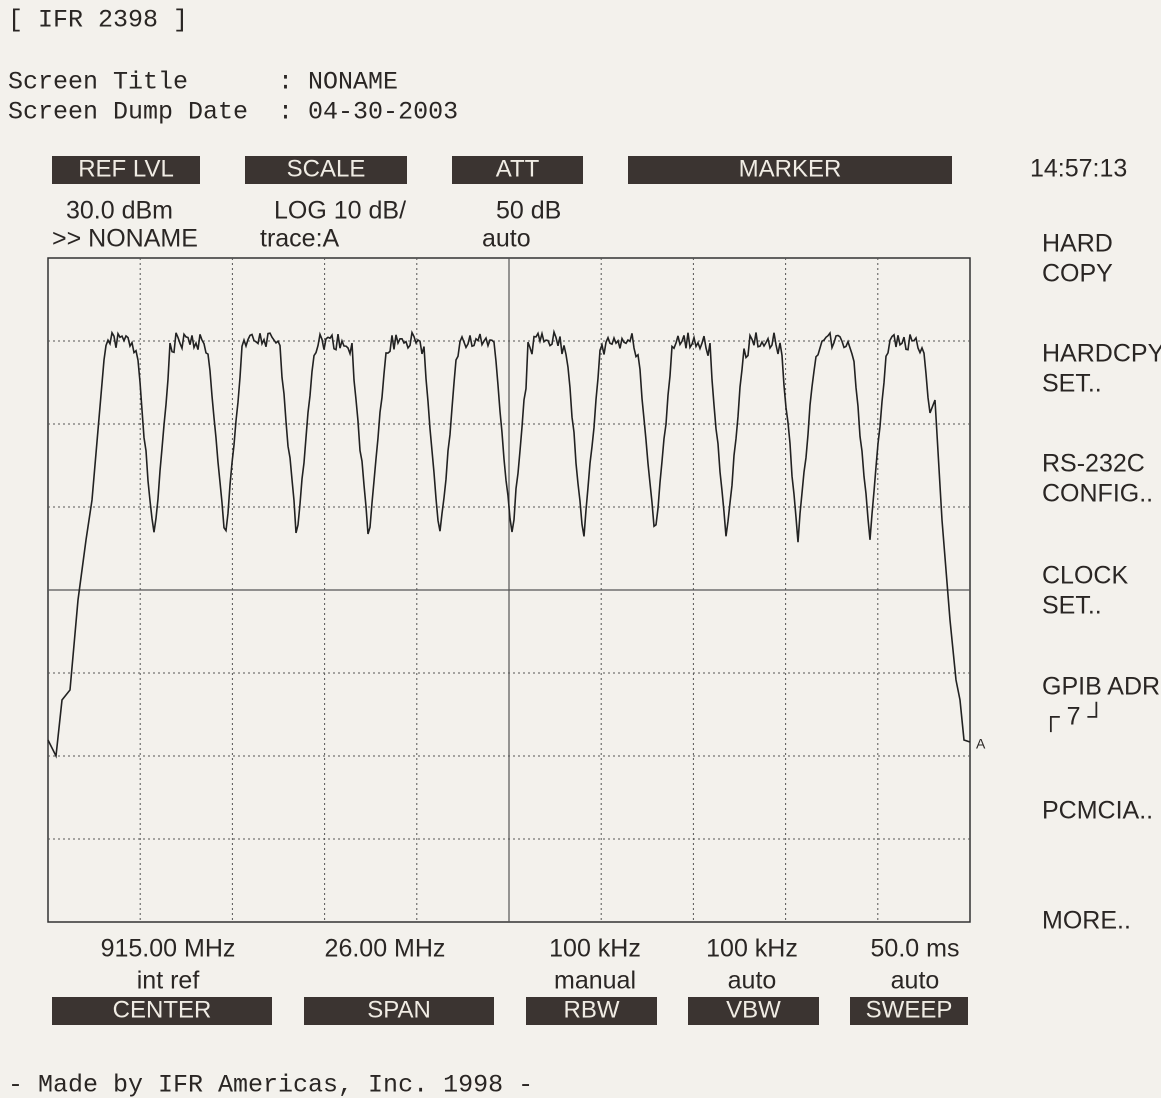 Image resolution: width=1161 pixels, height=1098 pixels. I want to click on softkey-label: CENTER, so click(162, 1009).